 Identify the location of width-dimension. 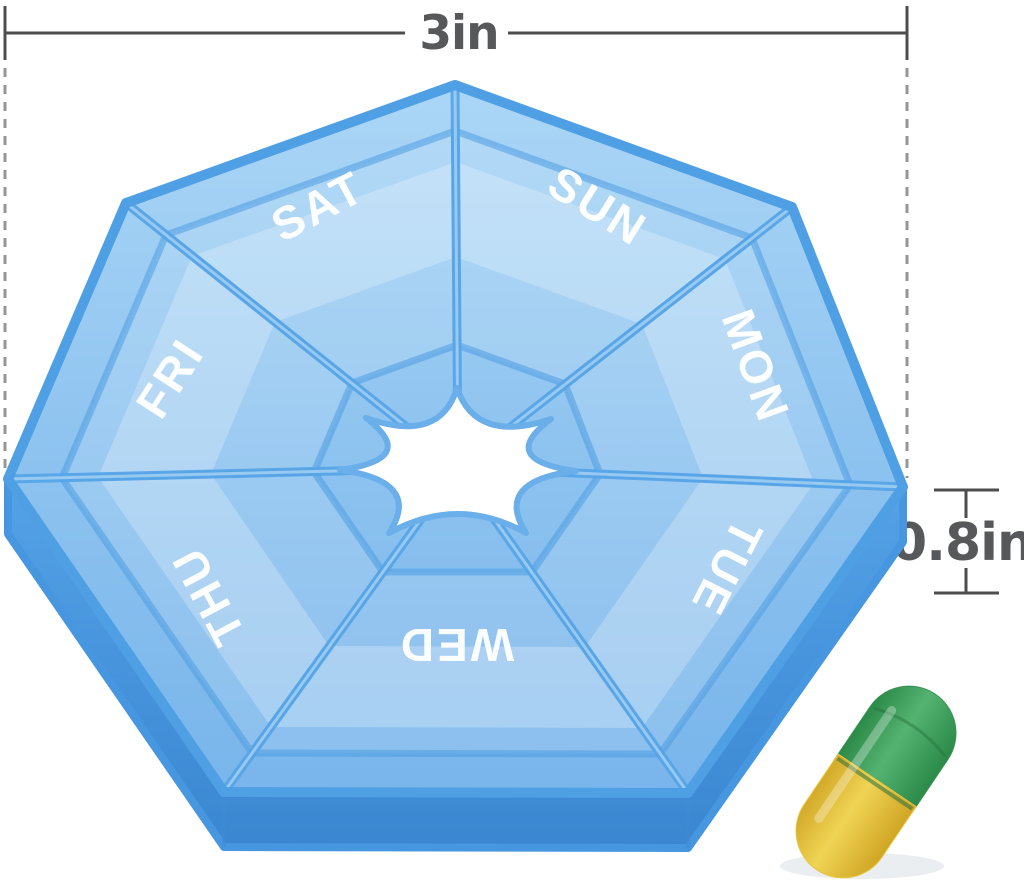
(456, 33).